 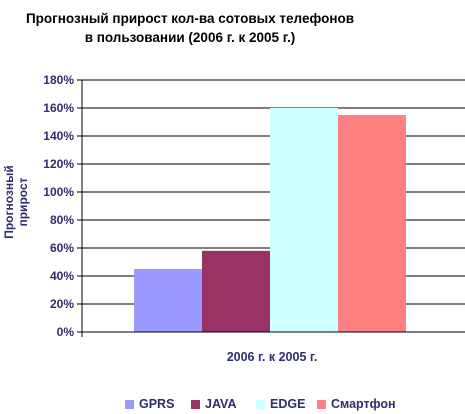 What do you see at coordinates (221, 404) in the screenshot?
I see `legend-label: JAVA` at bounding box center [221, 404].